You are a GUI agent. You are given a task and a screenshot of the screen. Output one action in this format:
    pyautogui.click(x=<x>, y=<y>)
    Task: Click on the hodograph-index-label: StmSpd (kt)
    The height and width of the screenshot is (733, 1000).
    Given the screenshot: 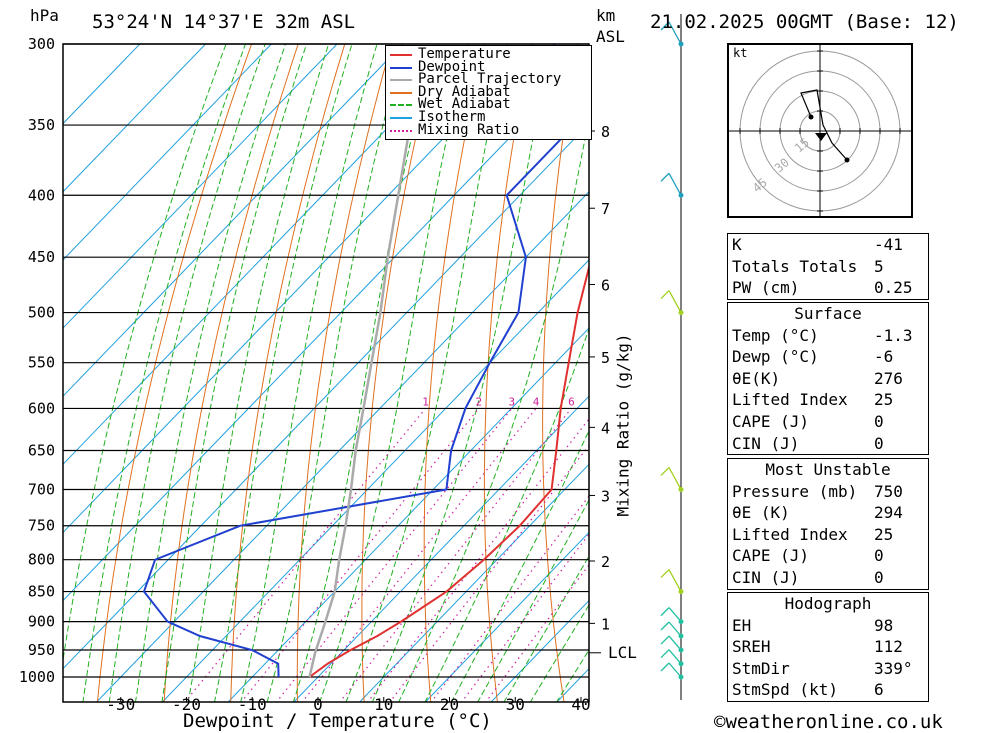 What is the action you would take?
    pyautogui.click(x=785, y=690)
    